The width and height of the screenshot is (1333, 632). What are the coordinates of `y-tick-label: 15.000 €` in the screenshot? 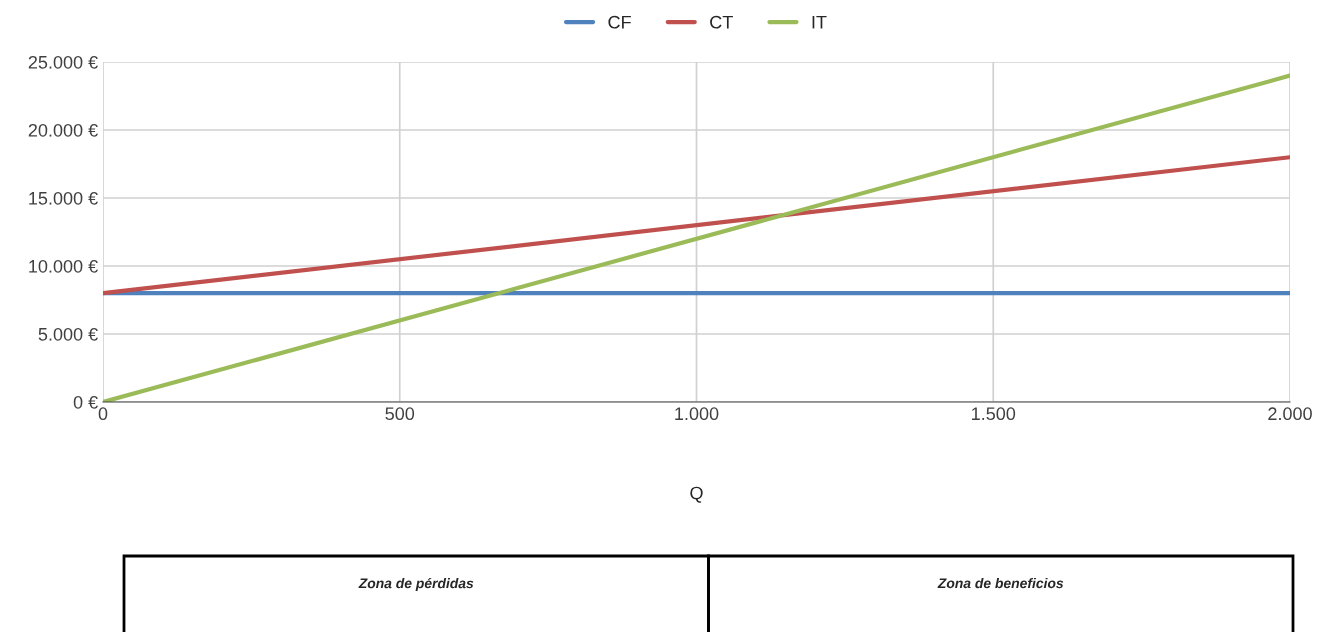 It's located at (63, 198).